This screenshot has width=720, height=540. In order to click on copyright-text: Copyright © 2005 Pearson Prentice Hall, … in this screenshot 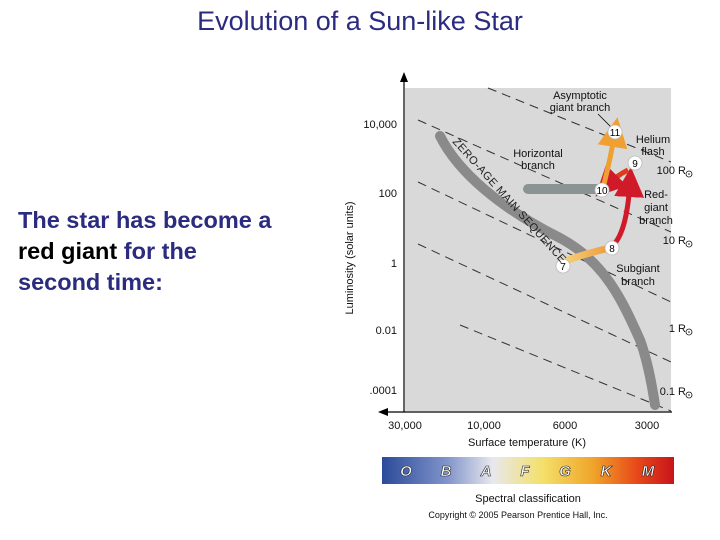, I will do `click(517, 515)`.